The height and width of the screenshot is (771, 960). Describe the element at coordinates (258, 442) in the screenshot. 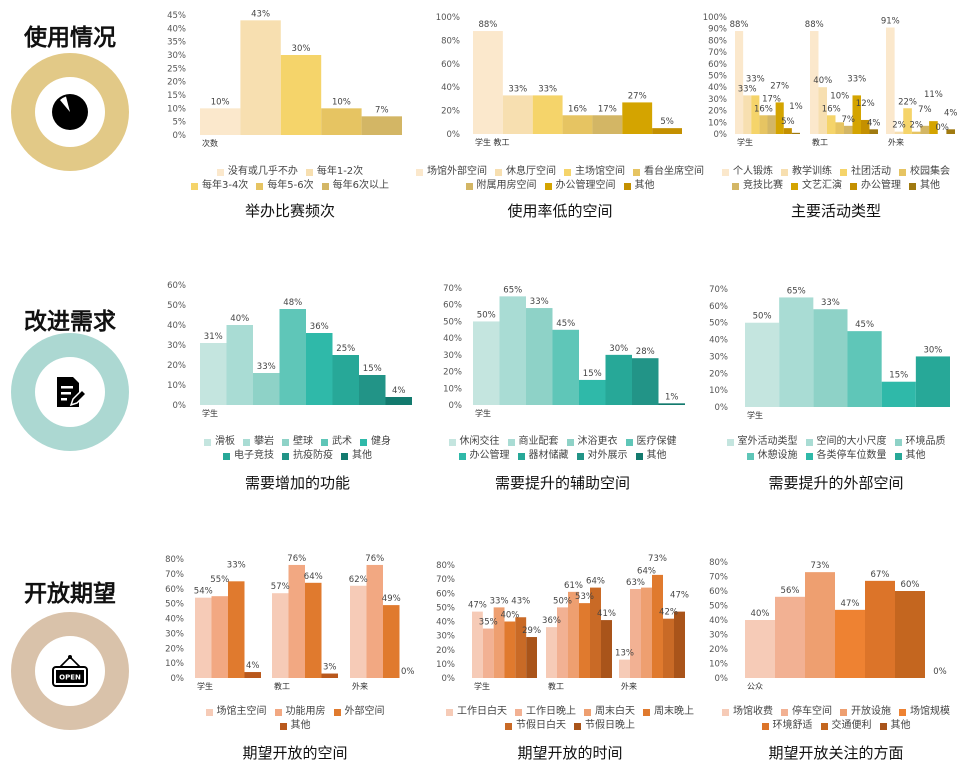

I see `legend-item: 攀岩` at that location.